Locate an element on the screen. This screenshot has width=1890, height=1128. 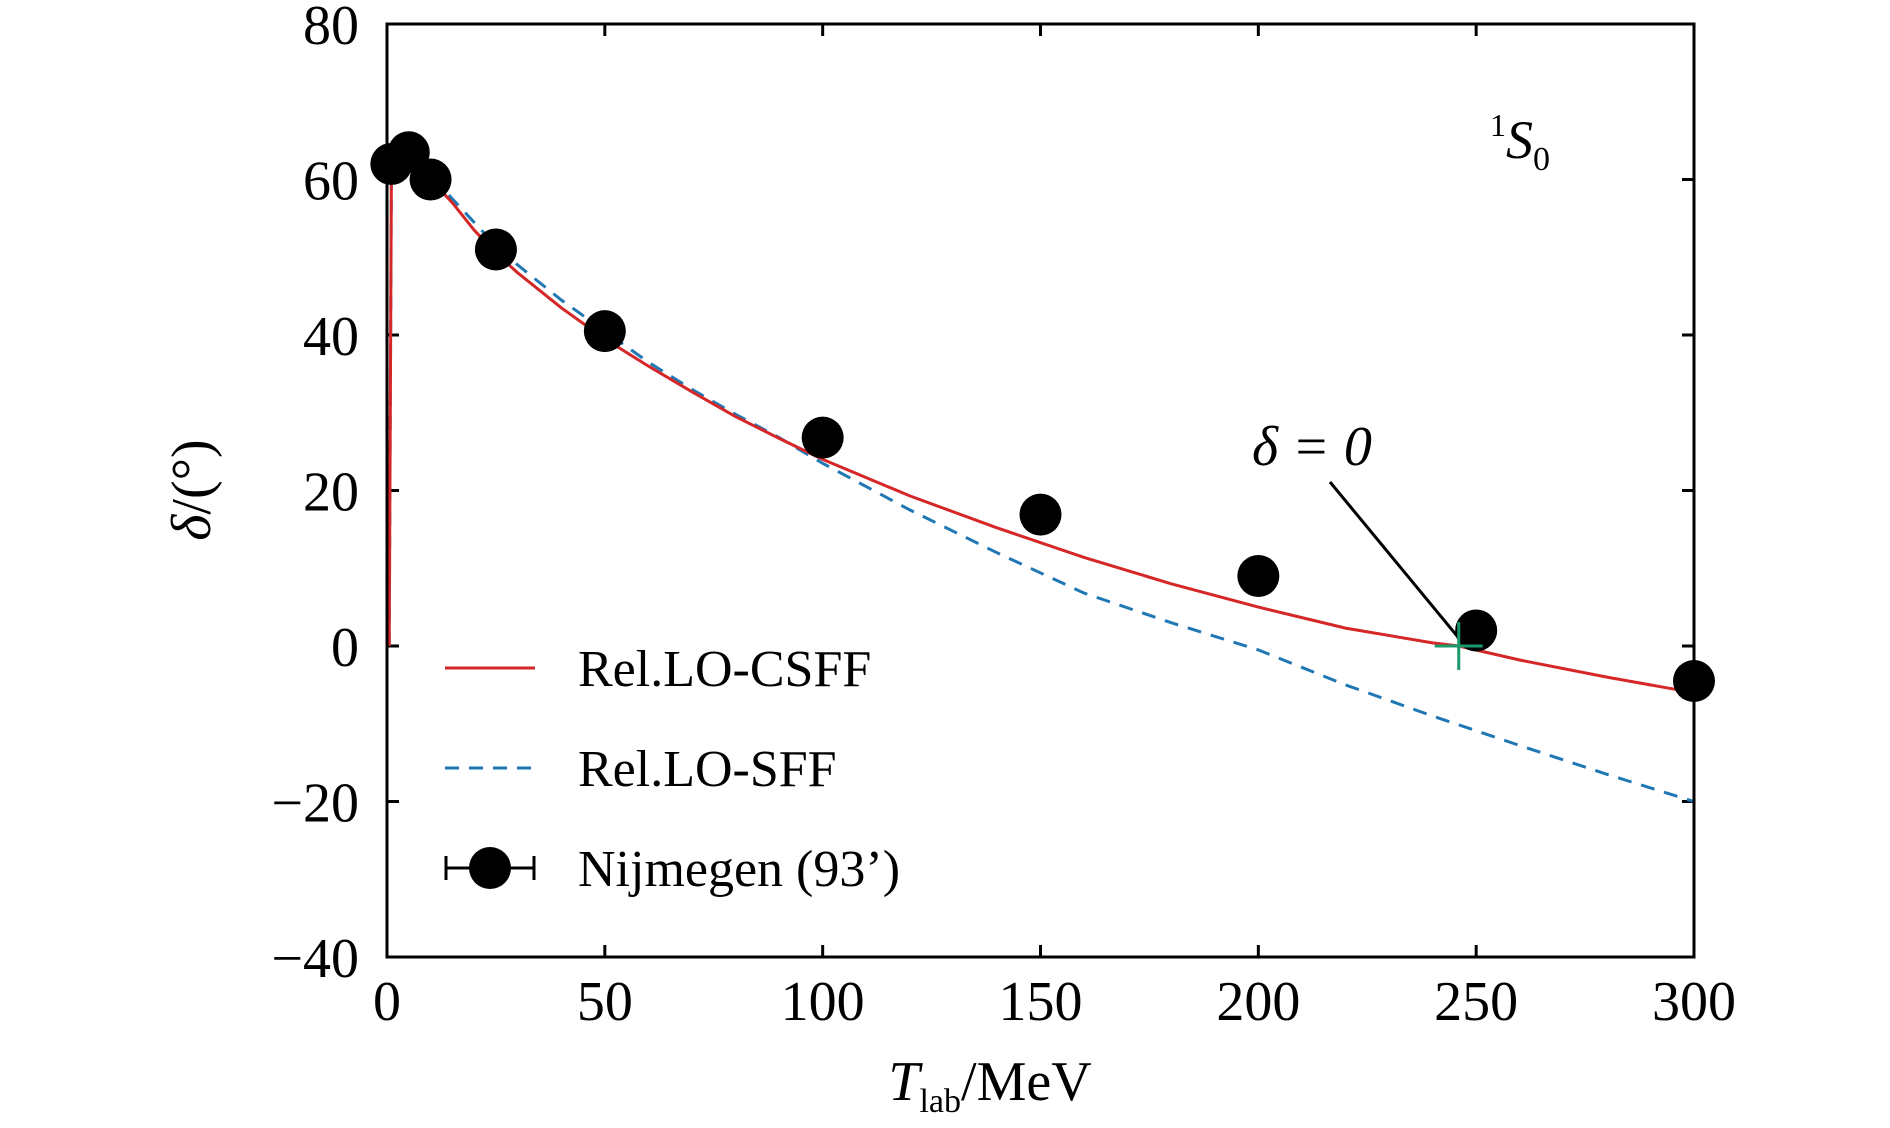
y-axis-label: δ/(°) is located at coordinates (192, 489).